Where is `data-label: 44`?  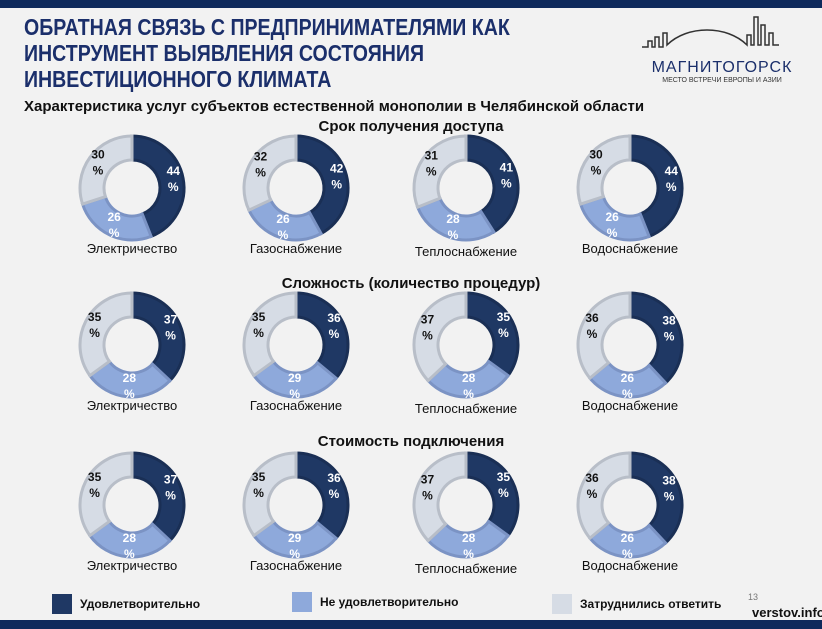 data-label: 44 is located at coordinates (174, 171).